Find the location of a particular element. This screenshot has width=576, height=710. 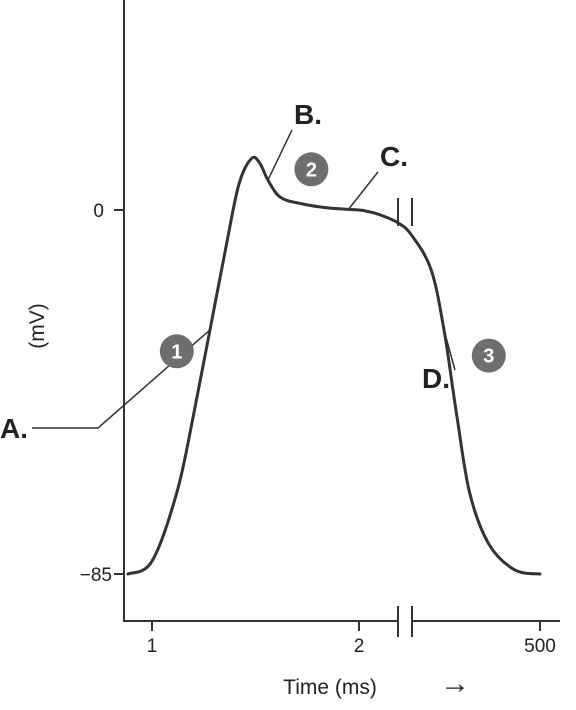

y-tick-label-neg85: −85 is located at coordinates (96, 575).